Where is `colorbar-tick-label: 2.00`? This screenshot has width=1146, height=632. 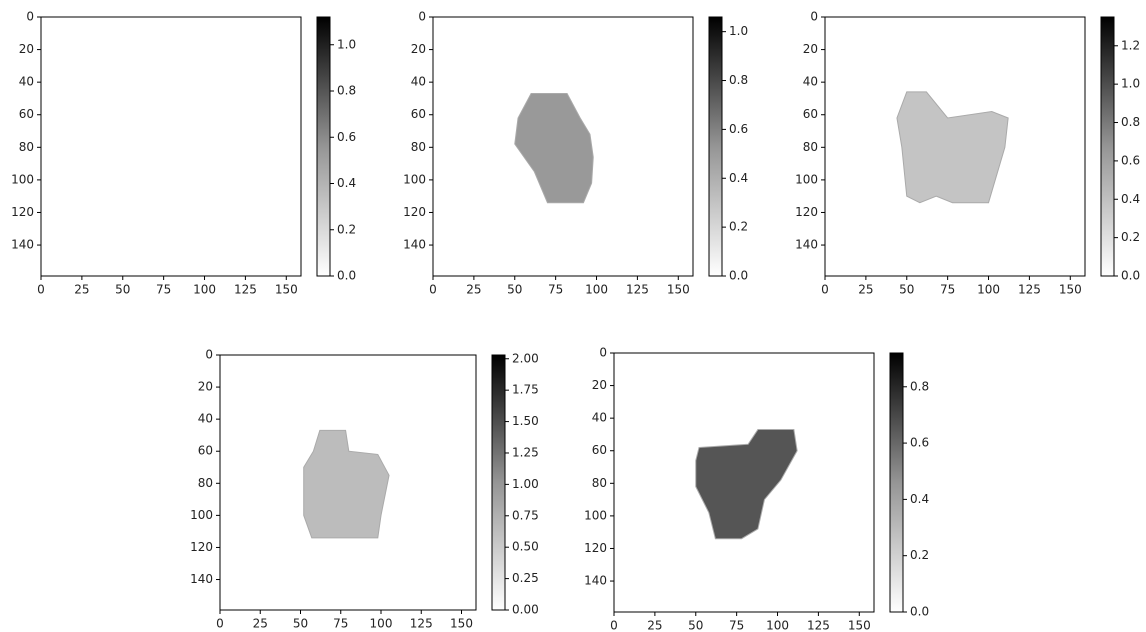
colorbar-tick-label: 2.00 is located at coordinates (525, 358).